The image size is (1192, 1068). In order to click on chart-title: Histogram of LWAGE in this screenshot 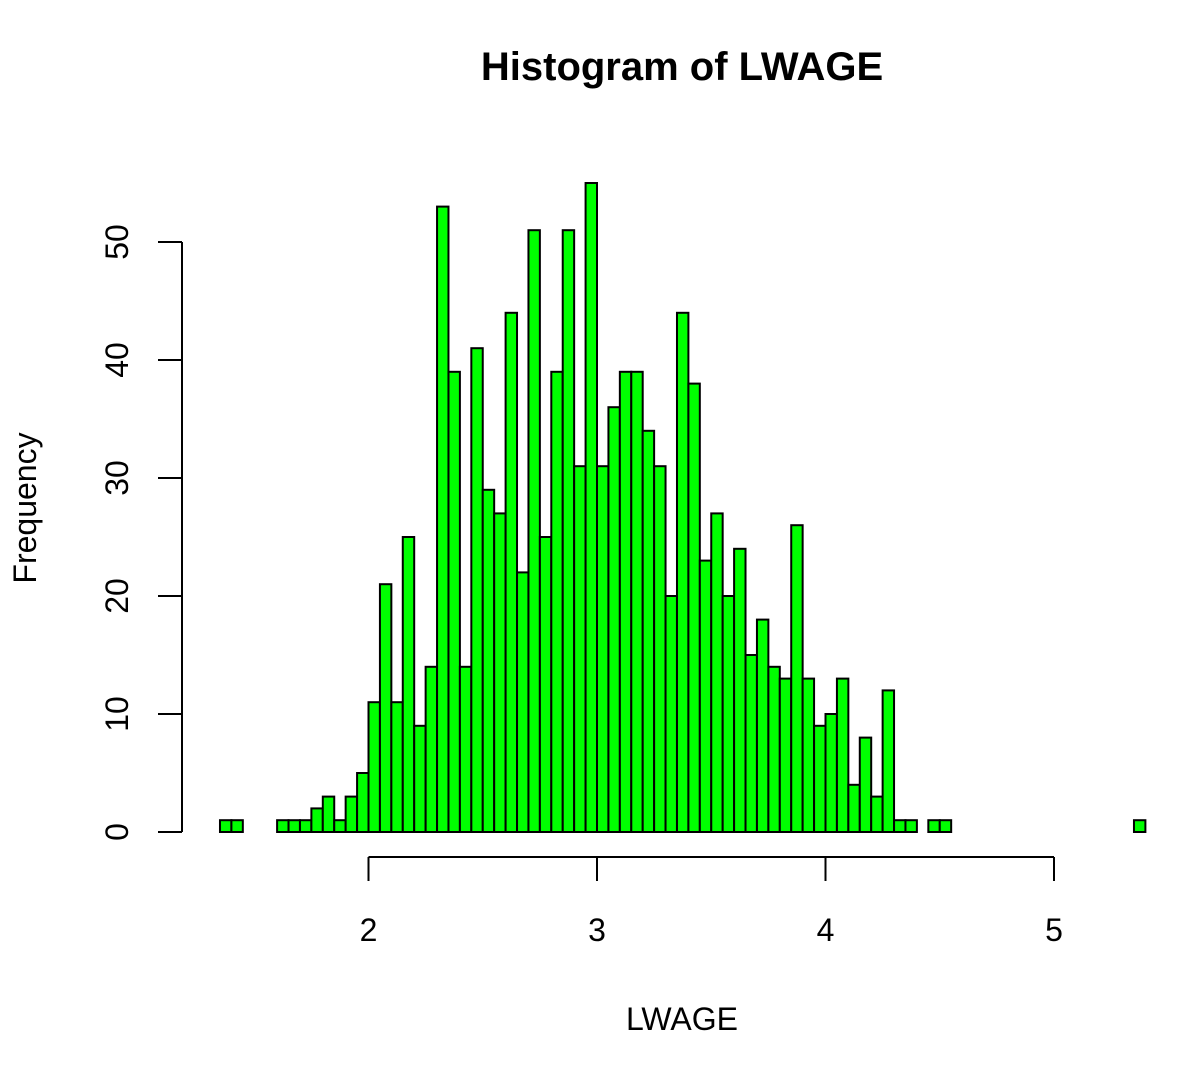, I will do `click(682, 67)`.